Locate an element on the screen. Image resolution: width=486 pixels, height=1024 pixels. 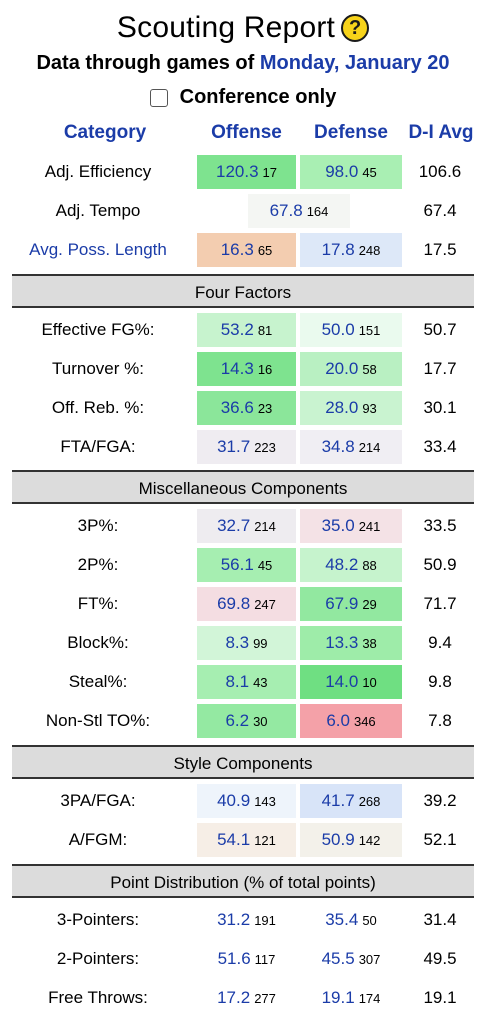
offense-value: 54.1 is located at coordinates (234, 839).